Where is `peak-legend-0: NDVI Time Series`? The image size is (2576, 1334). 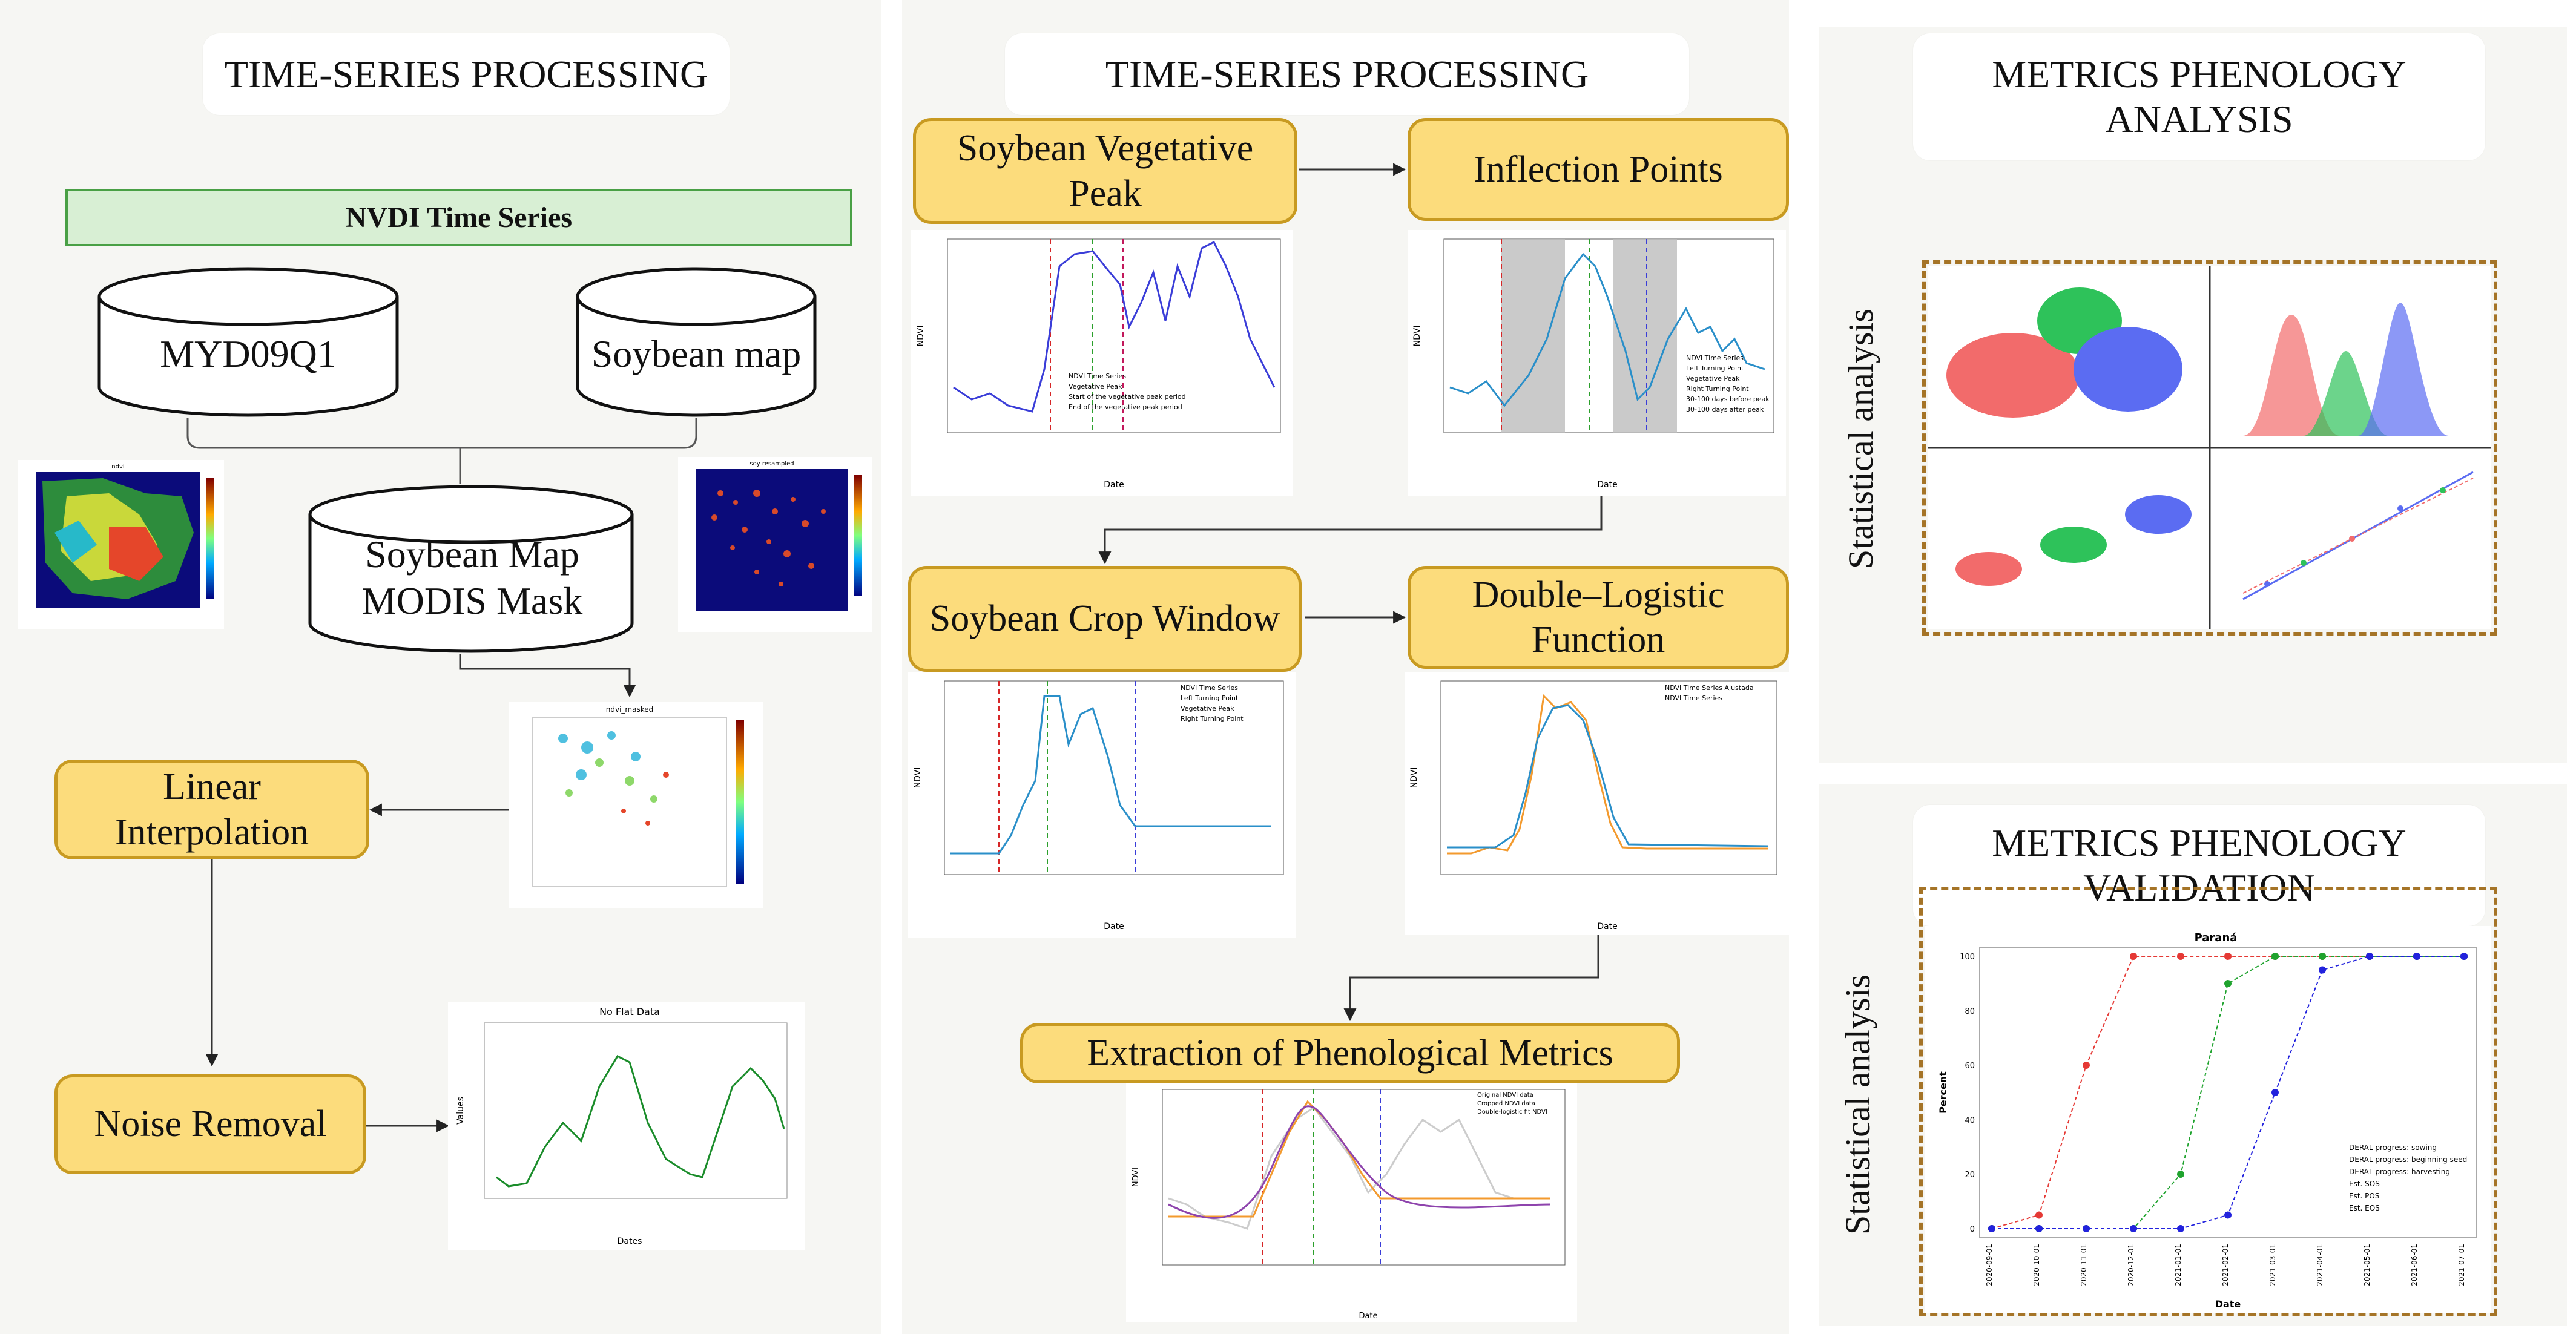 peak-legend-0: NDVI Time Series is located at coordinates (1097, 376).